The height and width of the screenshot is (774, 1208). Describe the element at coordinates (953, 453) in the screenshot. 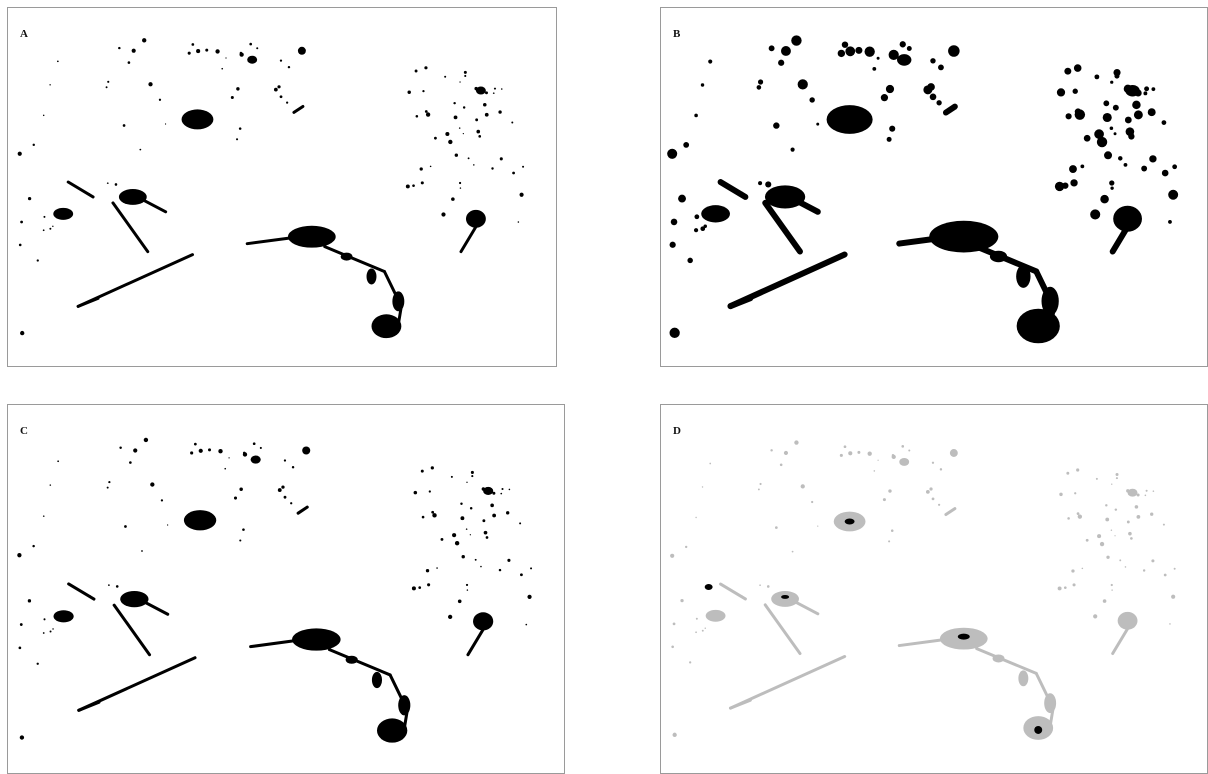

I see `panel-d-cell-blob` at that location.